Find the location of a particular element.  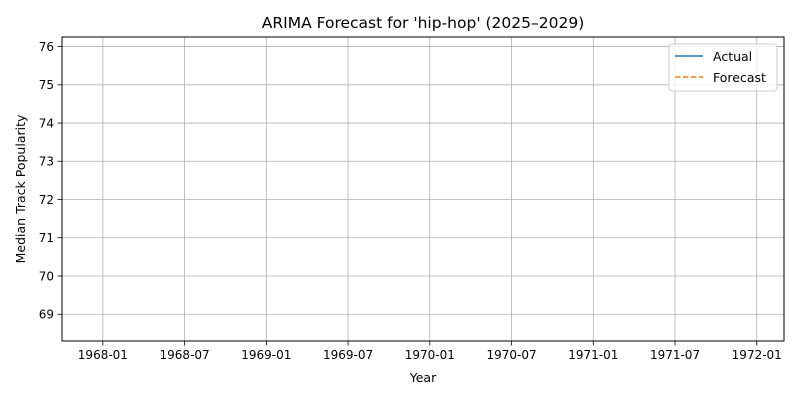

y-tick-label: 71 is located at coordinates (46, 238).